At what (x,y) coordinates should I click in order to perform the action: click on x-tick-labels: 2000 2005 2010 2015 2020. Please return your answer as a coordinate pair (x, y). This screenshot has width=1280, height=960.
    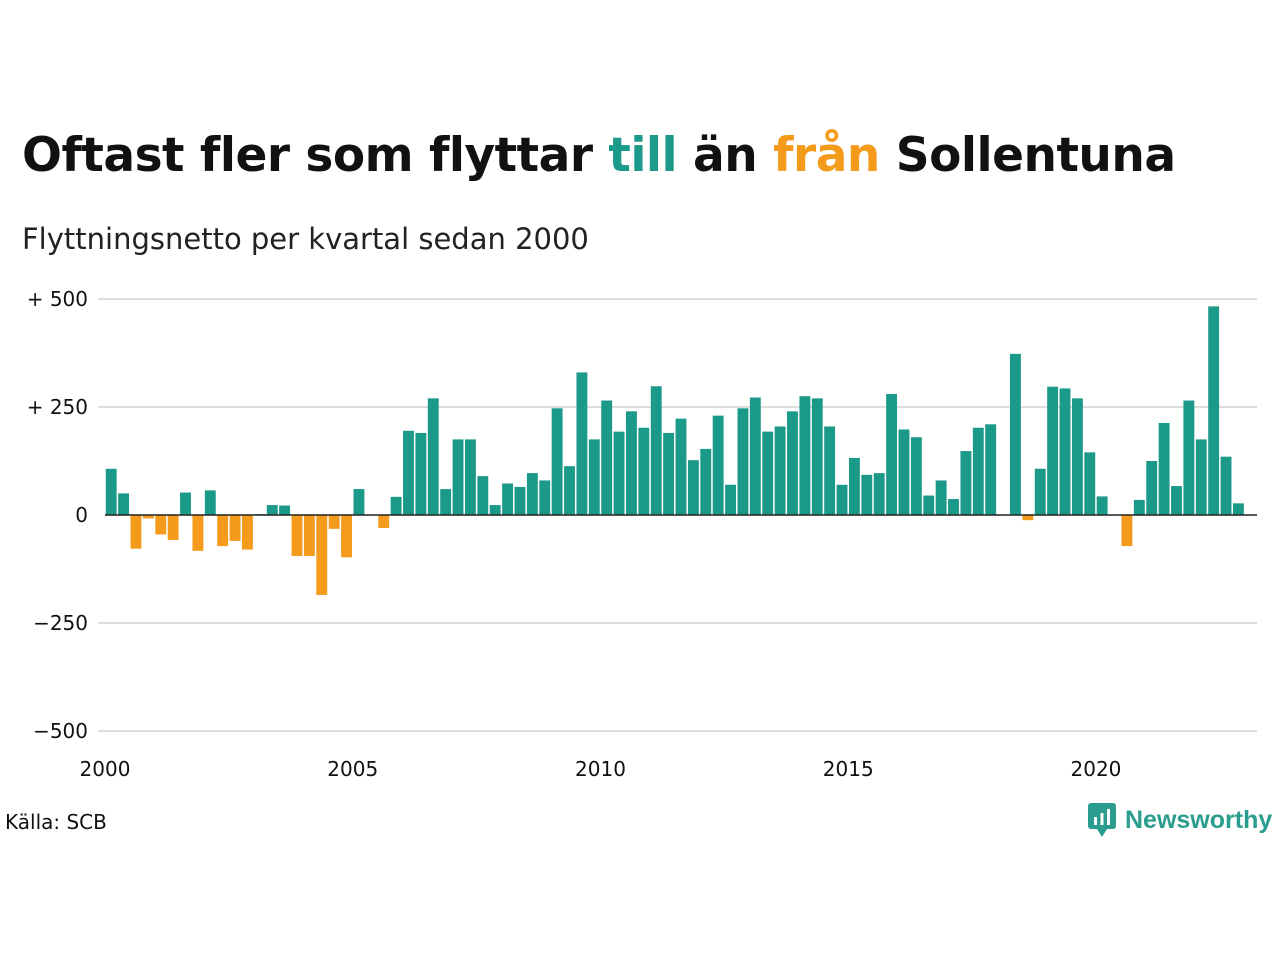
    Looking at the image, I should click on (601, 769).